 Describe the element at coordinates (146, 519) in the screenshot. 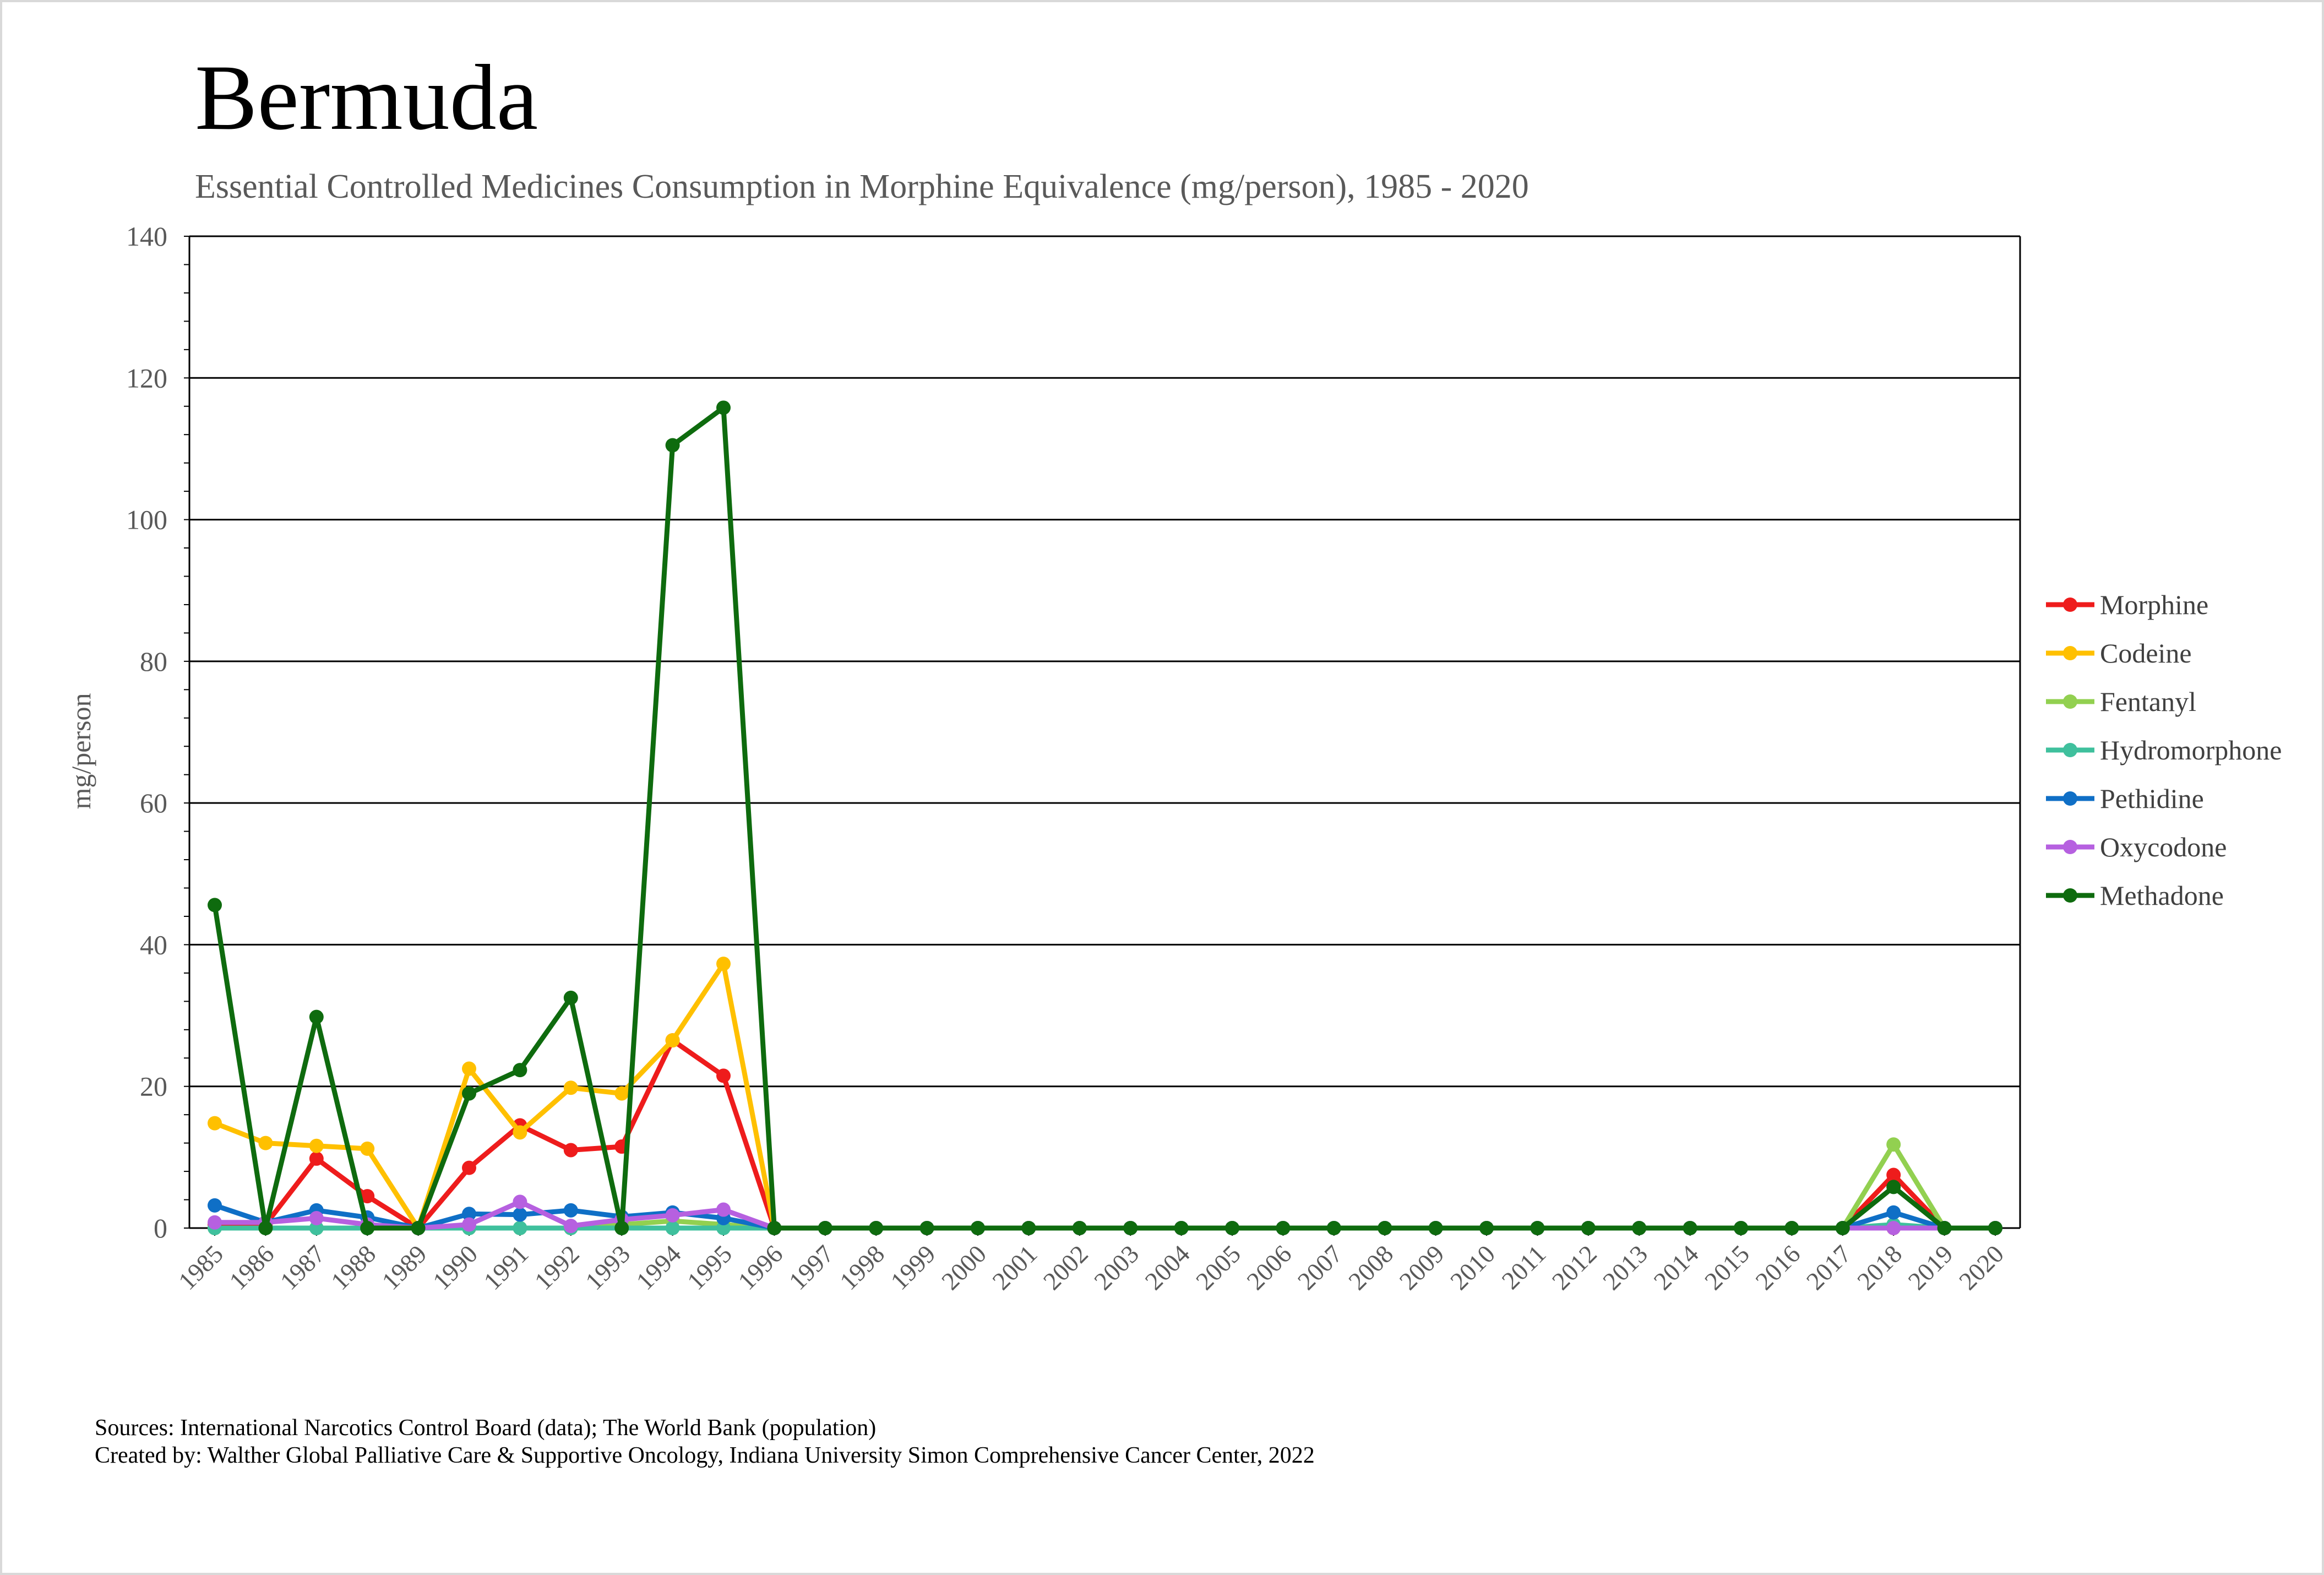

I see `y-tick-label: 100` at that location.